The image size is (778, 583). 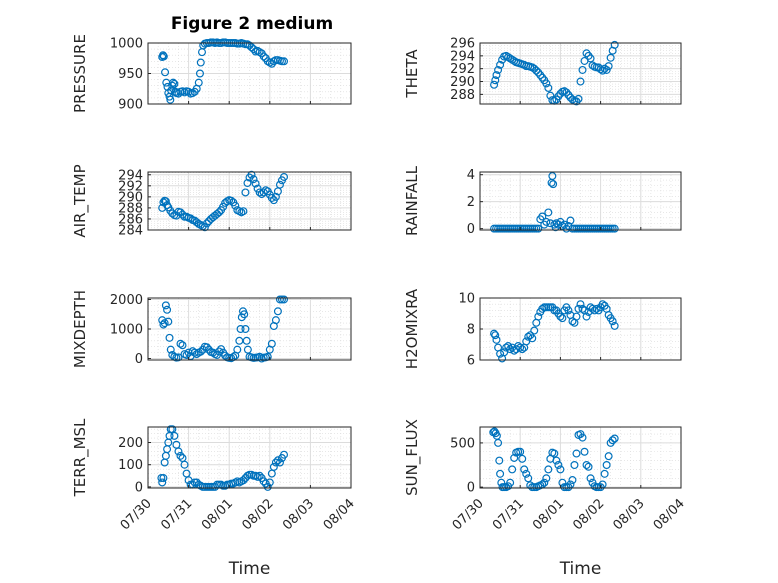 I want to click on y-tick-label: 2000, so click(x=126, y=300).